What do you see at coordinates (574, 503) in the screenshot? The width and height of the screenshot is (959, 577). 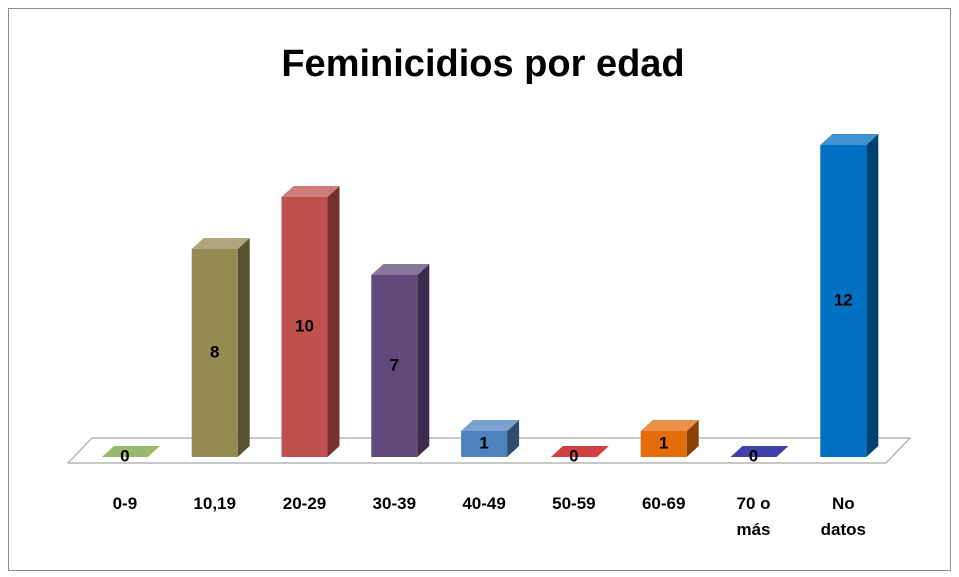 I see `x-tick-label: 50-59` at bounding box center [574, 503].